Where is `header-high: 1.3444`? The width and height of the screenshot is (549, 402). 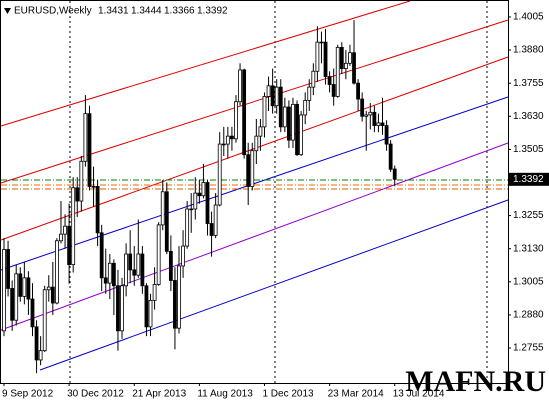
header-high: 1.3444 is located at coordinates (146, 11).